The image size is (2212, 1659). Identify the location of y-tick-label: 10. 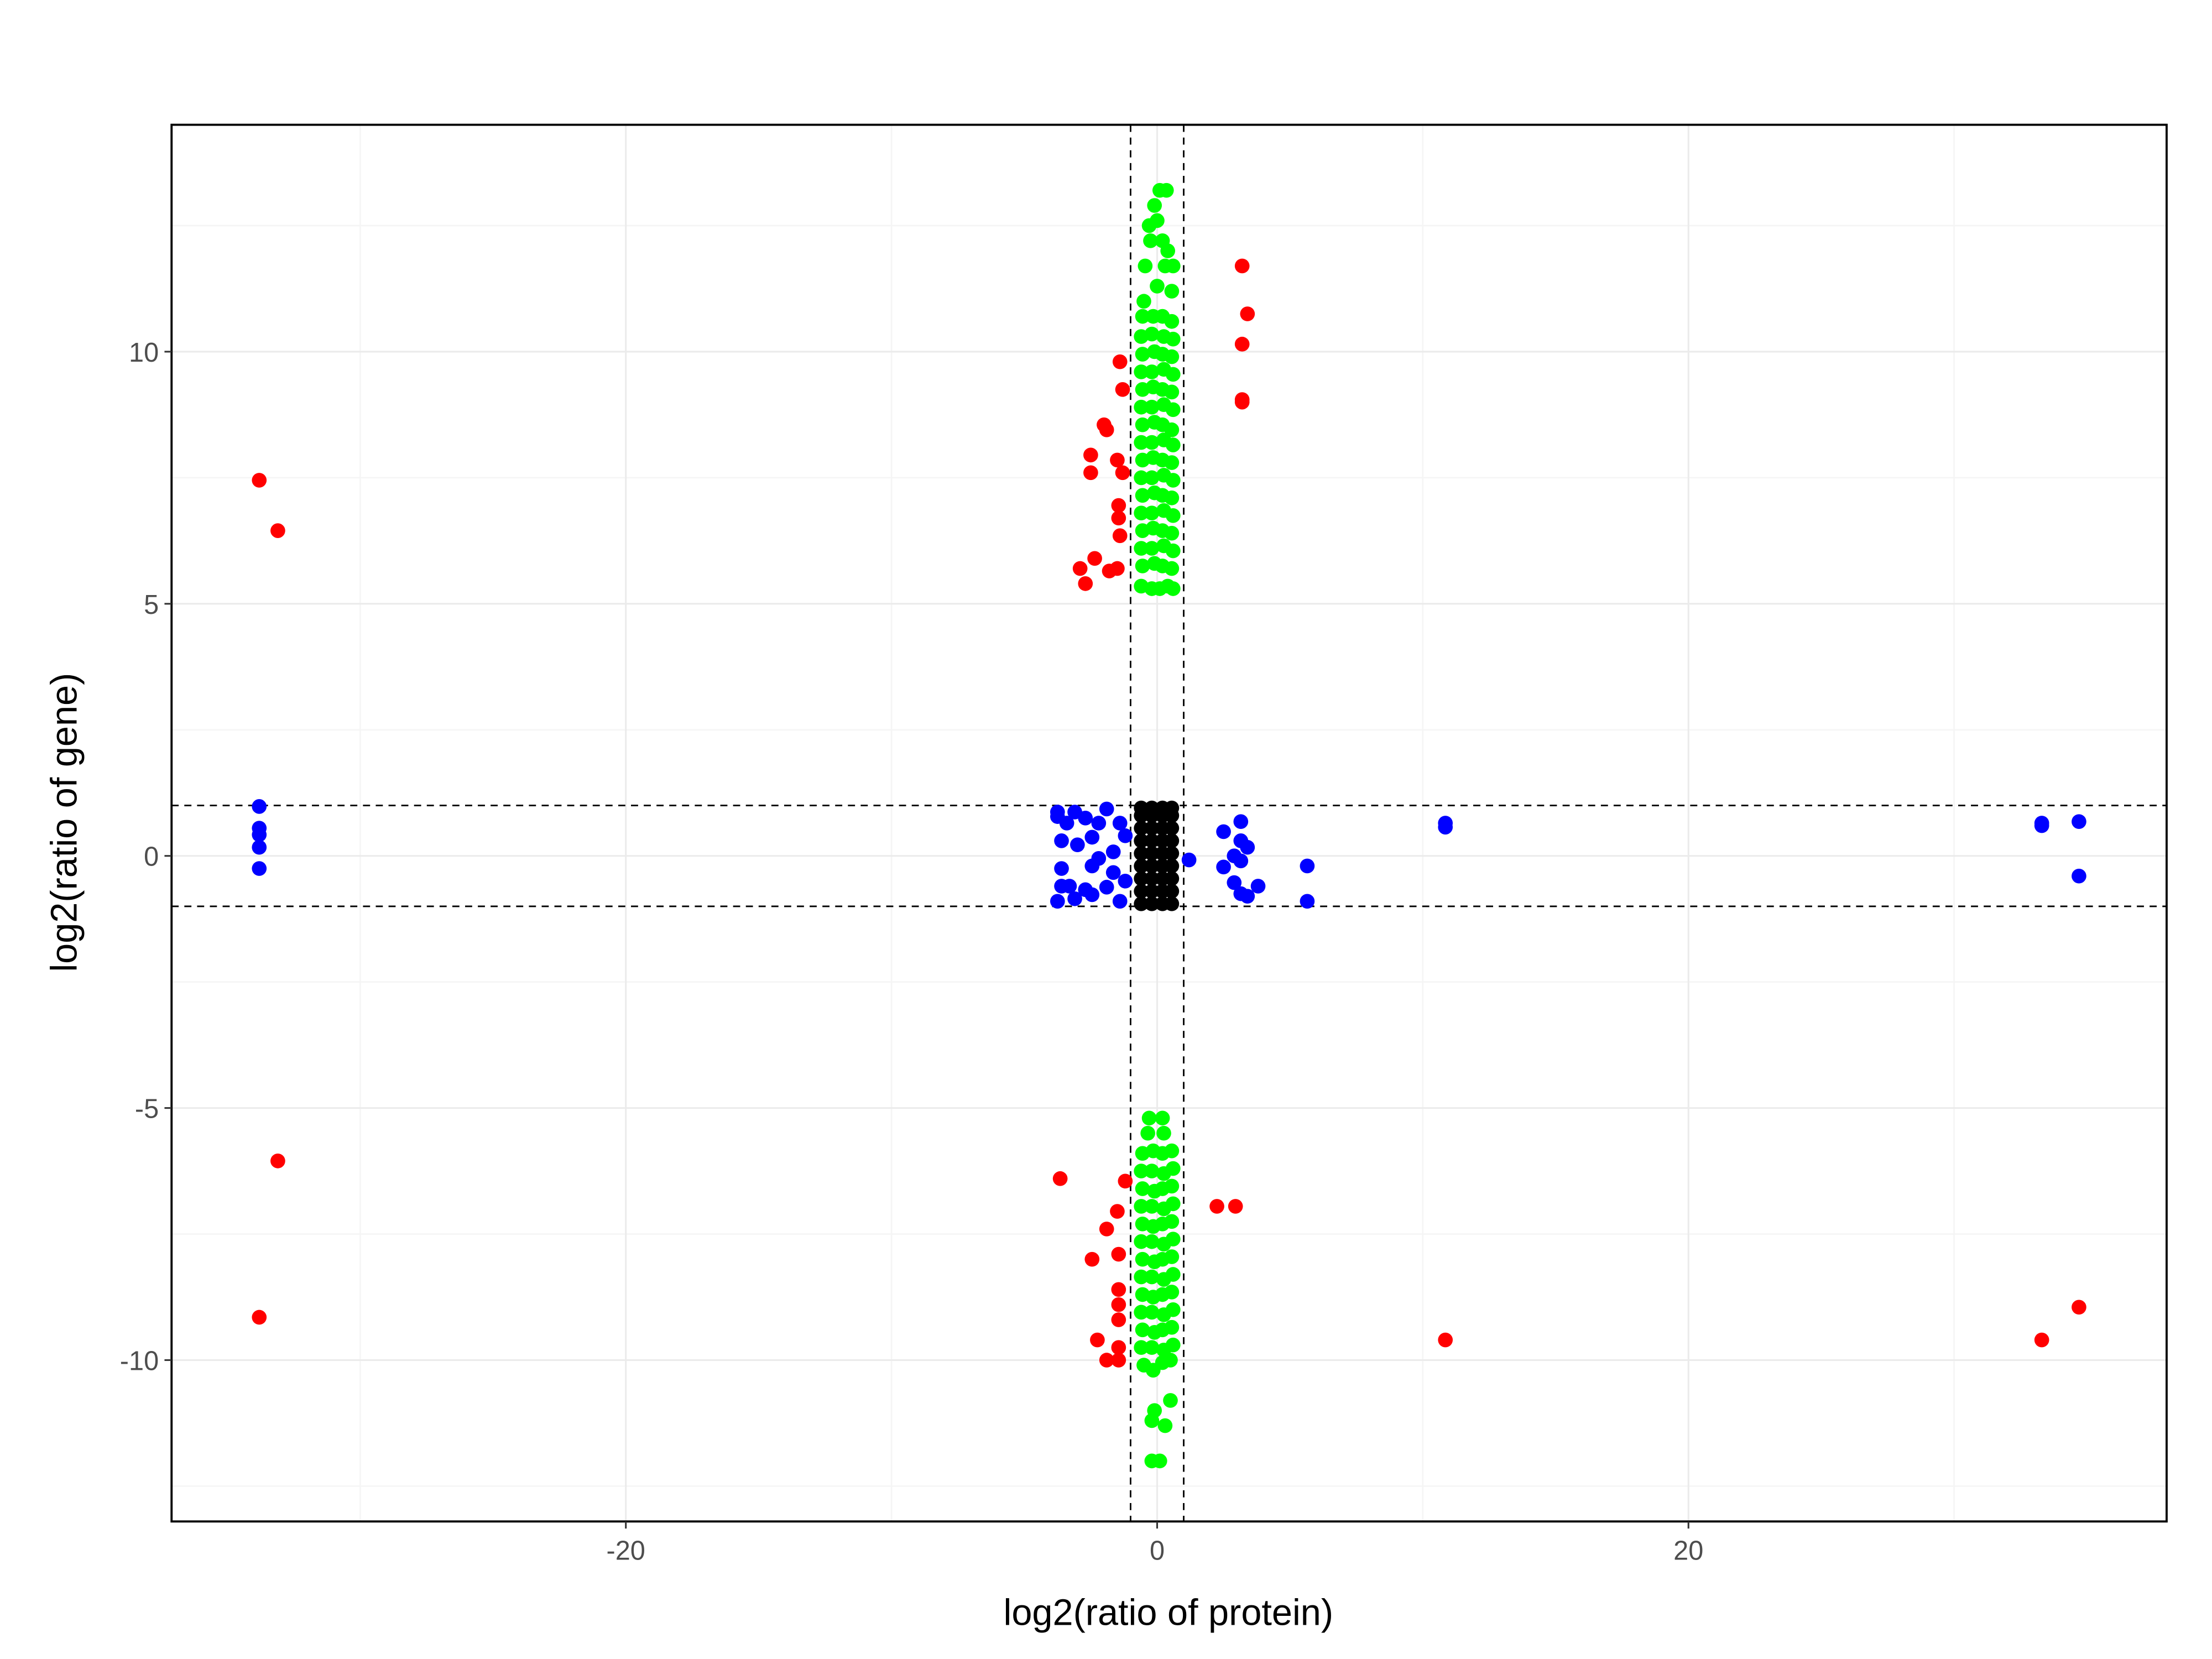
(144, 353).